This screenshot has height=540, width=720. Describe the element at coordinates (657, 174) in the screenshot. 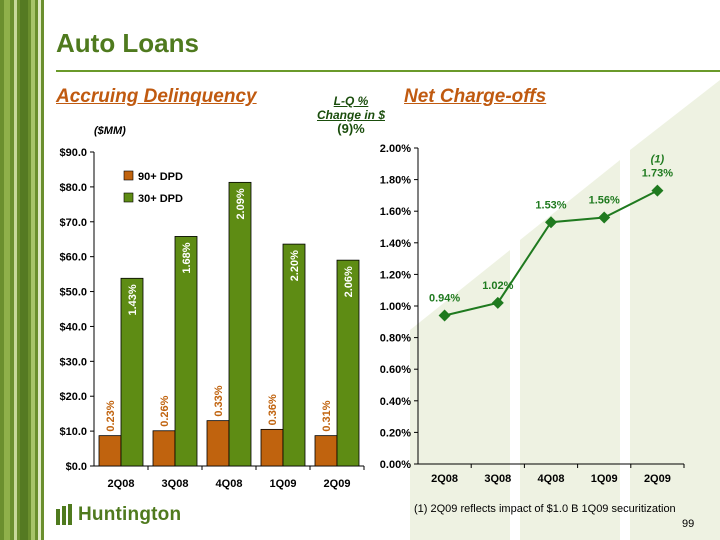

I see `line-data-label: 1.73%` at that location.